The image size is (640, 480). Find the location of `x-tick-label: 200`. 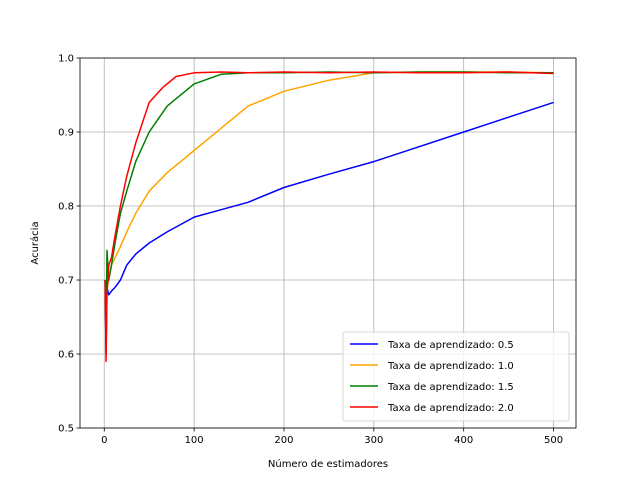

x-tick-label: 200 is located at coordinates (283, 440).